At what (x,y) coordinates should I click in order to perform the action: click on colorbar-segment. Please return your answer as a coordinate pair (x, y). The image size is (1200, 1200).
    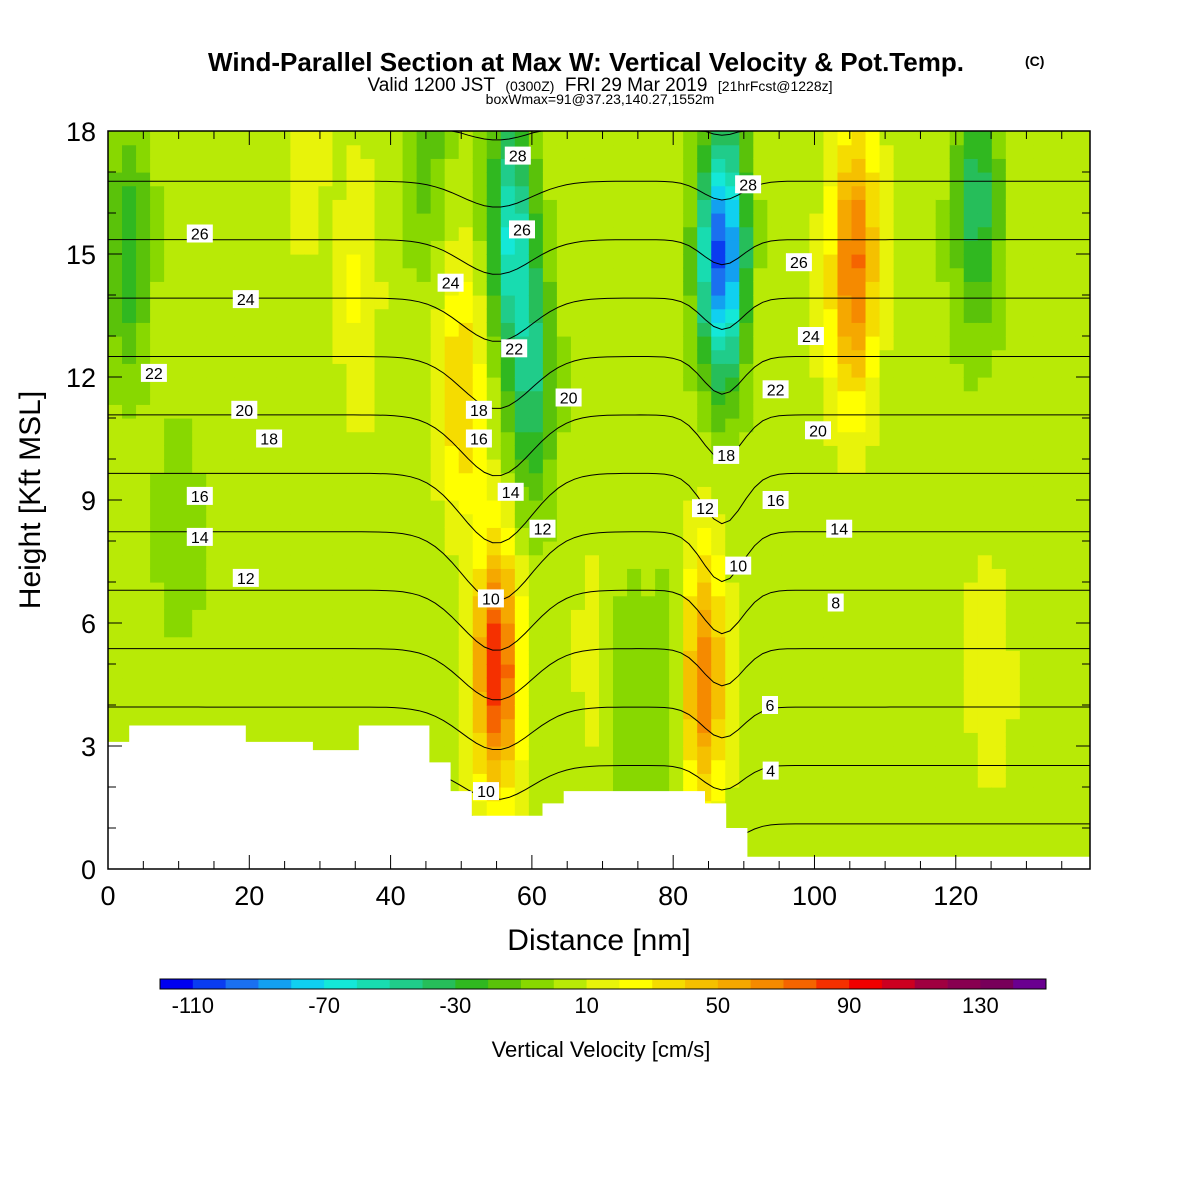
    Looking at the image, I should click on (931, 984).